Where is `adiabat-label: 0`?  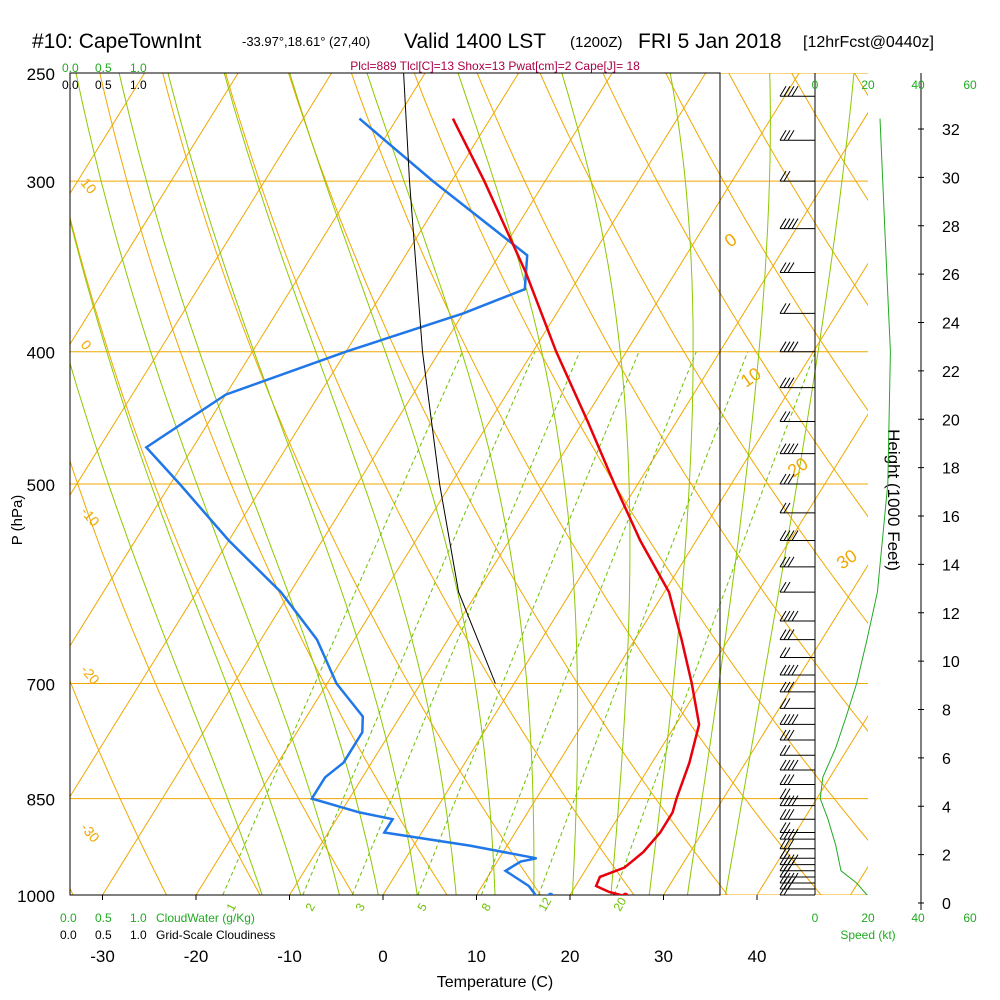 adiabat-label: 0 is located at coordinates (731, 240).